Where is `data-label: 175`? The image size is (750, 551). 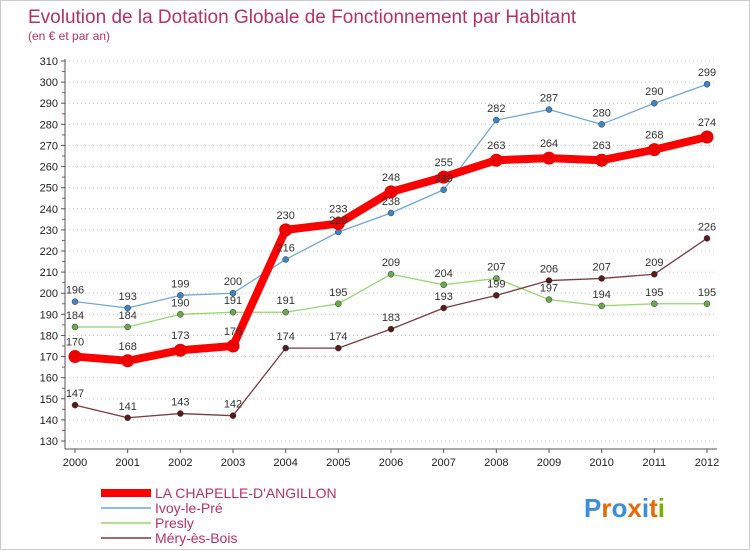
data-label: 175 is located at coordinates (233, 332).